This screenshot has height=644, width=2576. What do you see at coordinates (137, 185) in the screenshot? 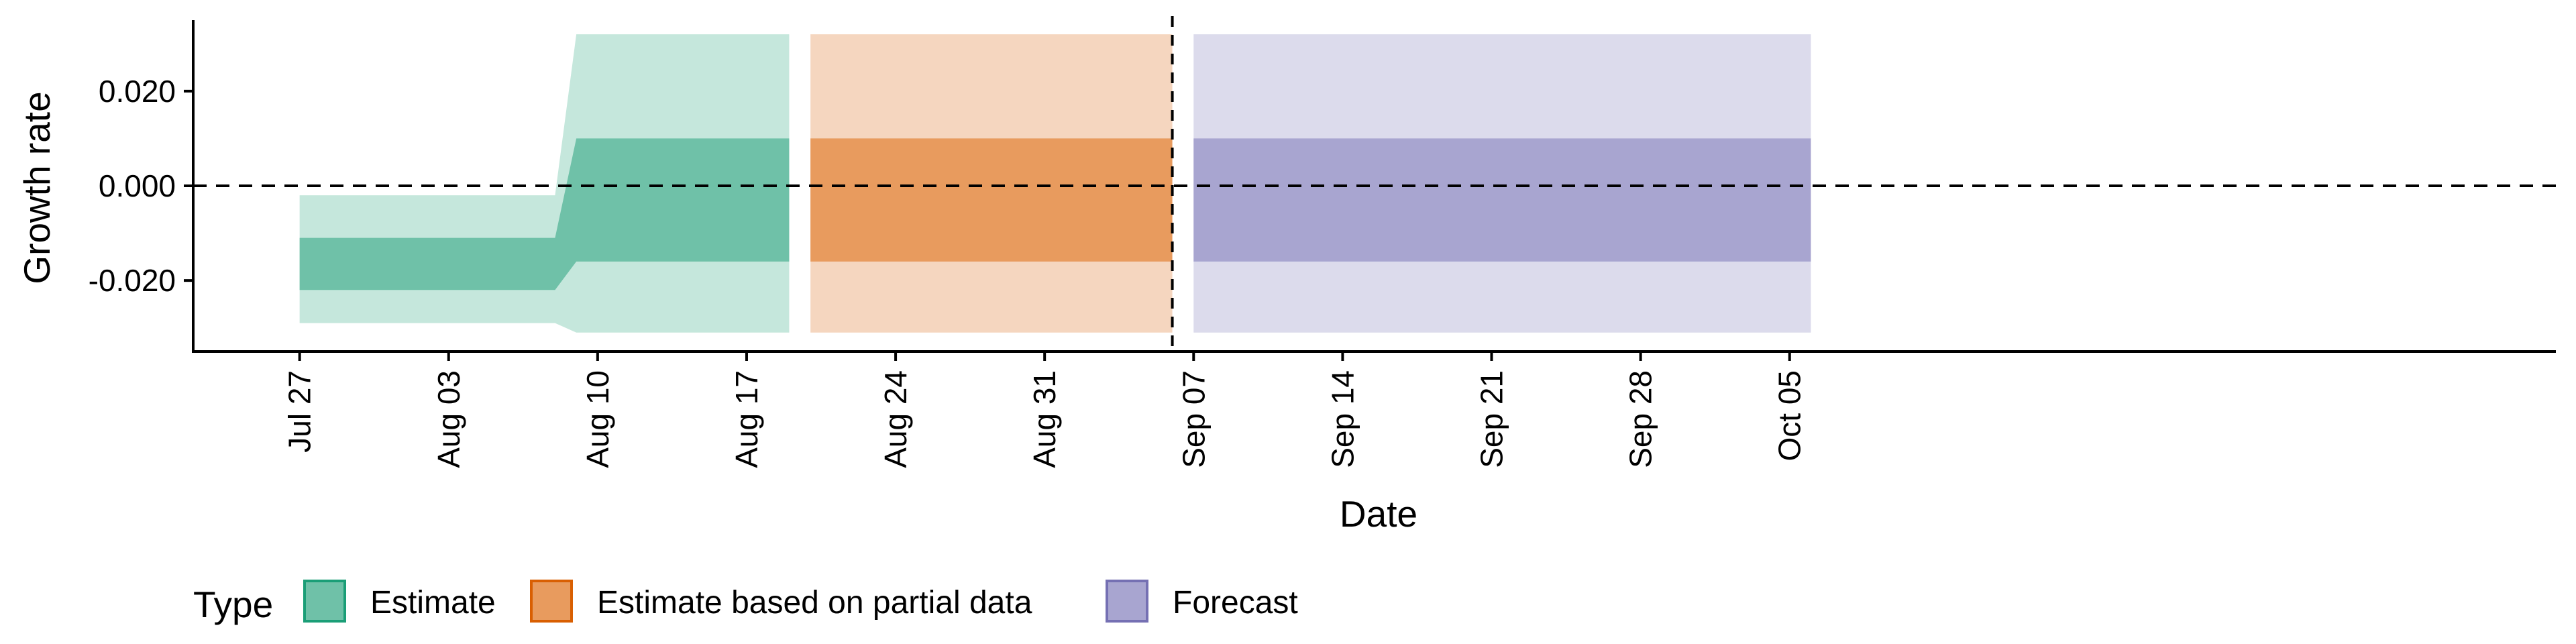
I see `y-tick-label: 0.000` at bounding box center [137, 185].